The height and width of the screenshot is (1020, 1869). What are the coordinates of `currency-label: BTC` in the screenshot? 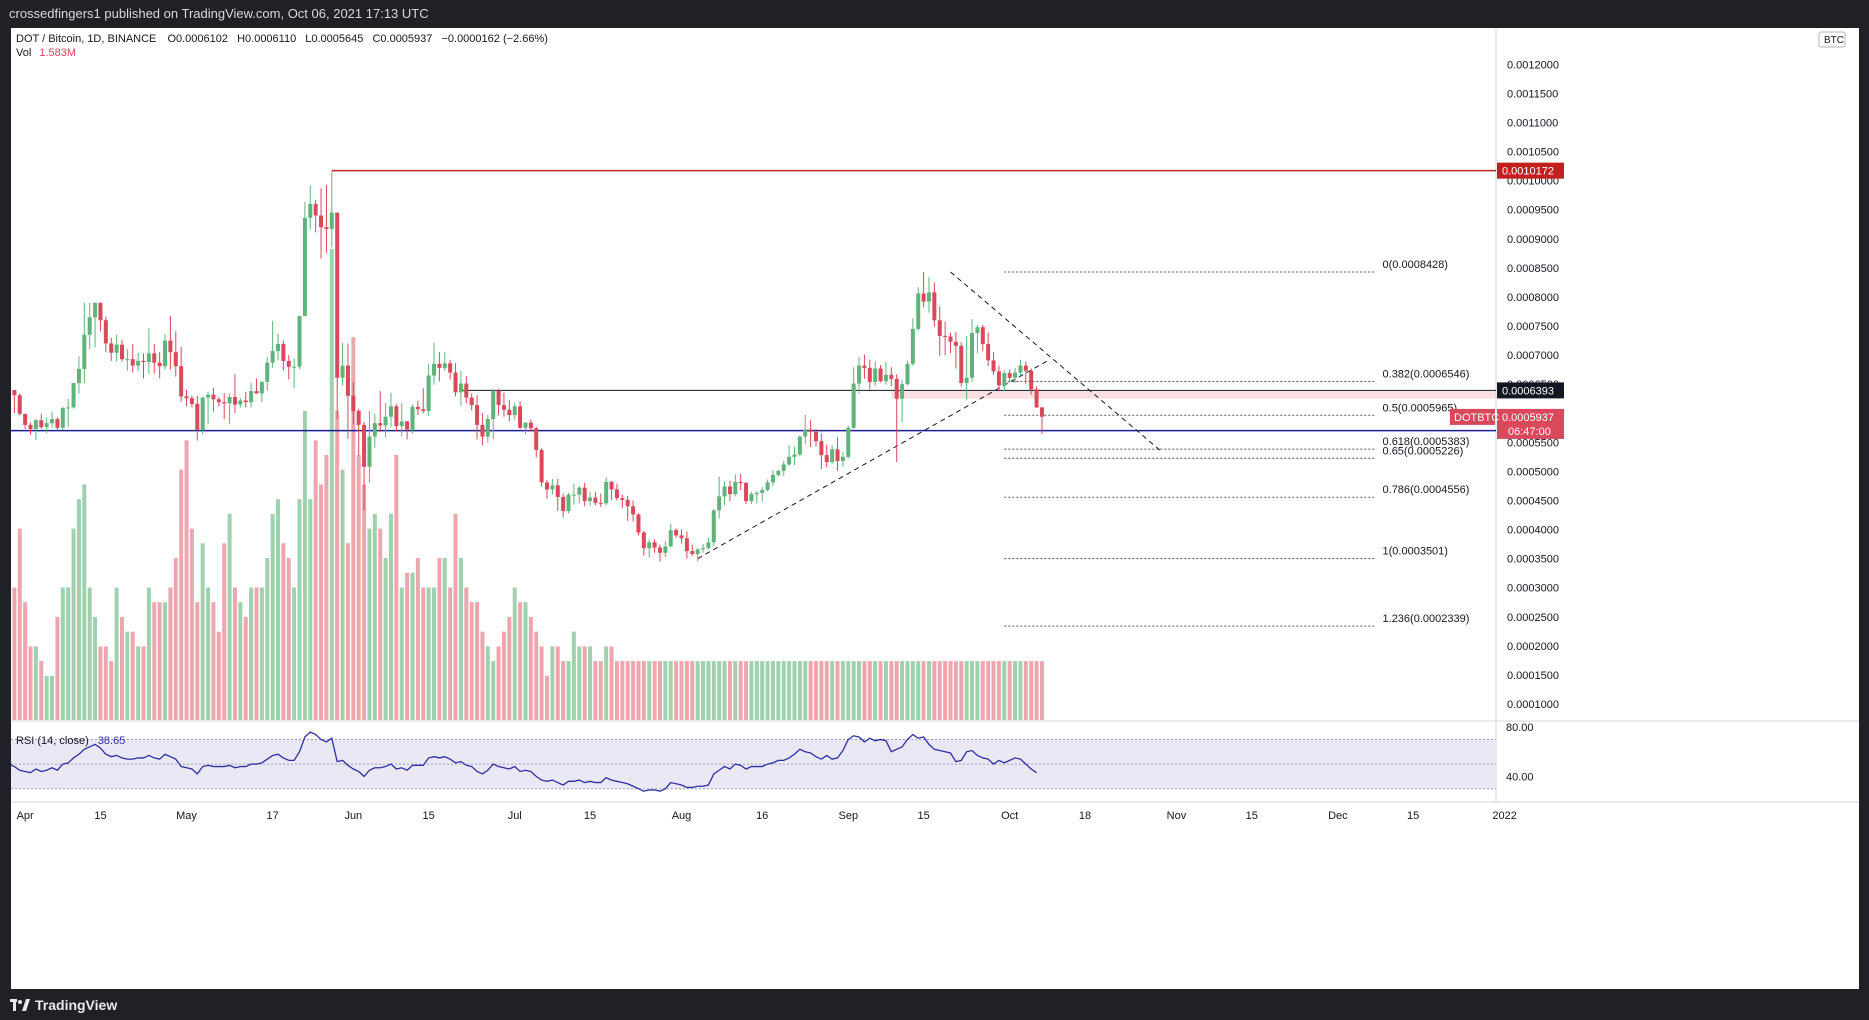 It's located at (1834, 40).